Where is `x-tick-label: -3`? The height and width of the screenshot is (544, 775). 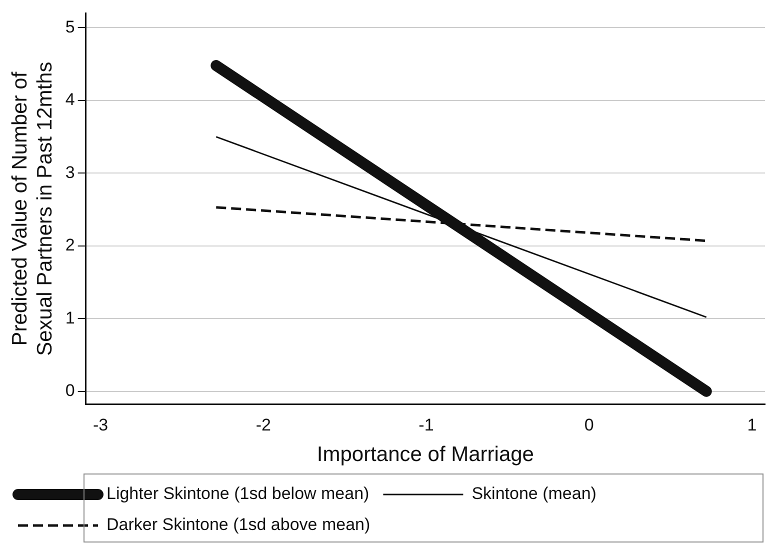 x-tick-label: -3 is located at coordinates (100, 424).